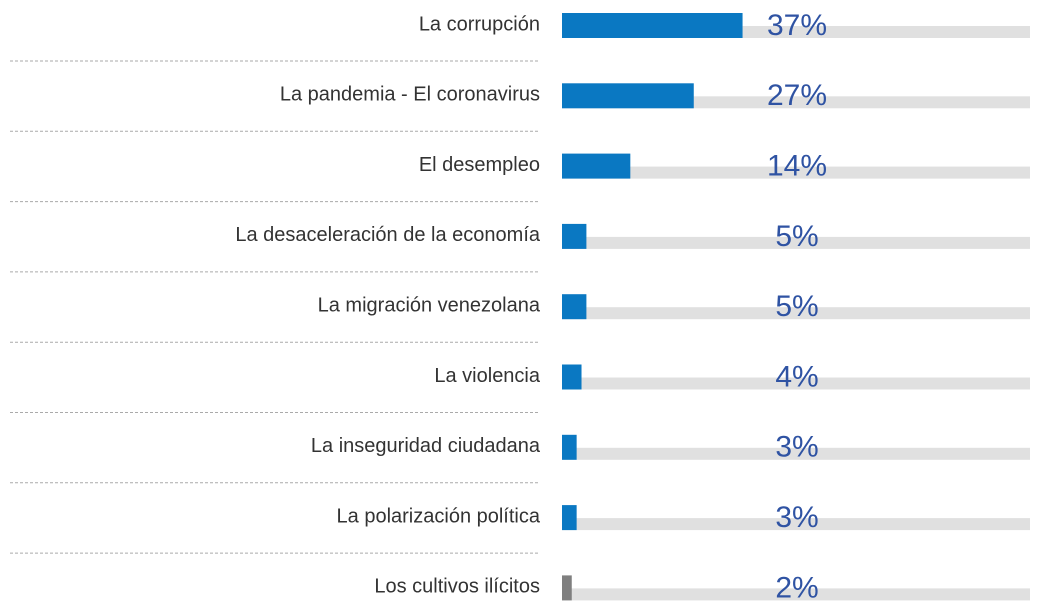  I want to click on category-label: La violencia, so click(487, 376).